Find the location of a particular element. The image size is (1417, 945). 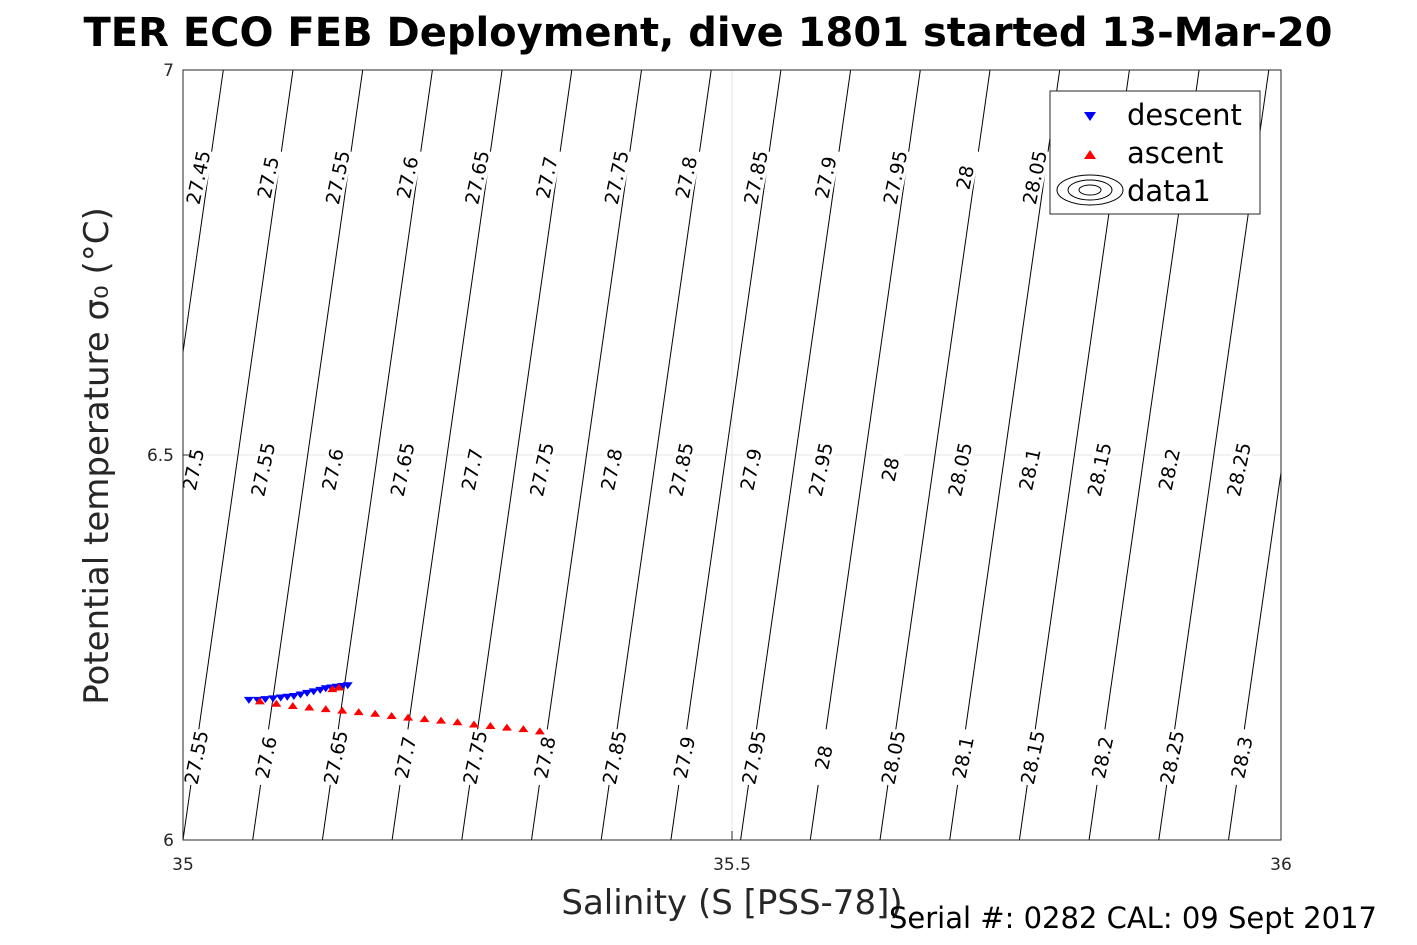

series-ascent is located at coordinates (399, 709).